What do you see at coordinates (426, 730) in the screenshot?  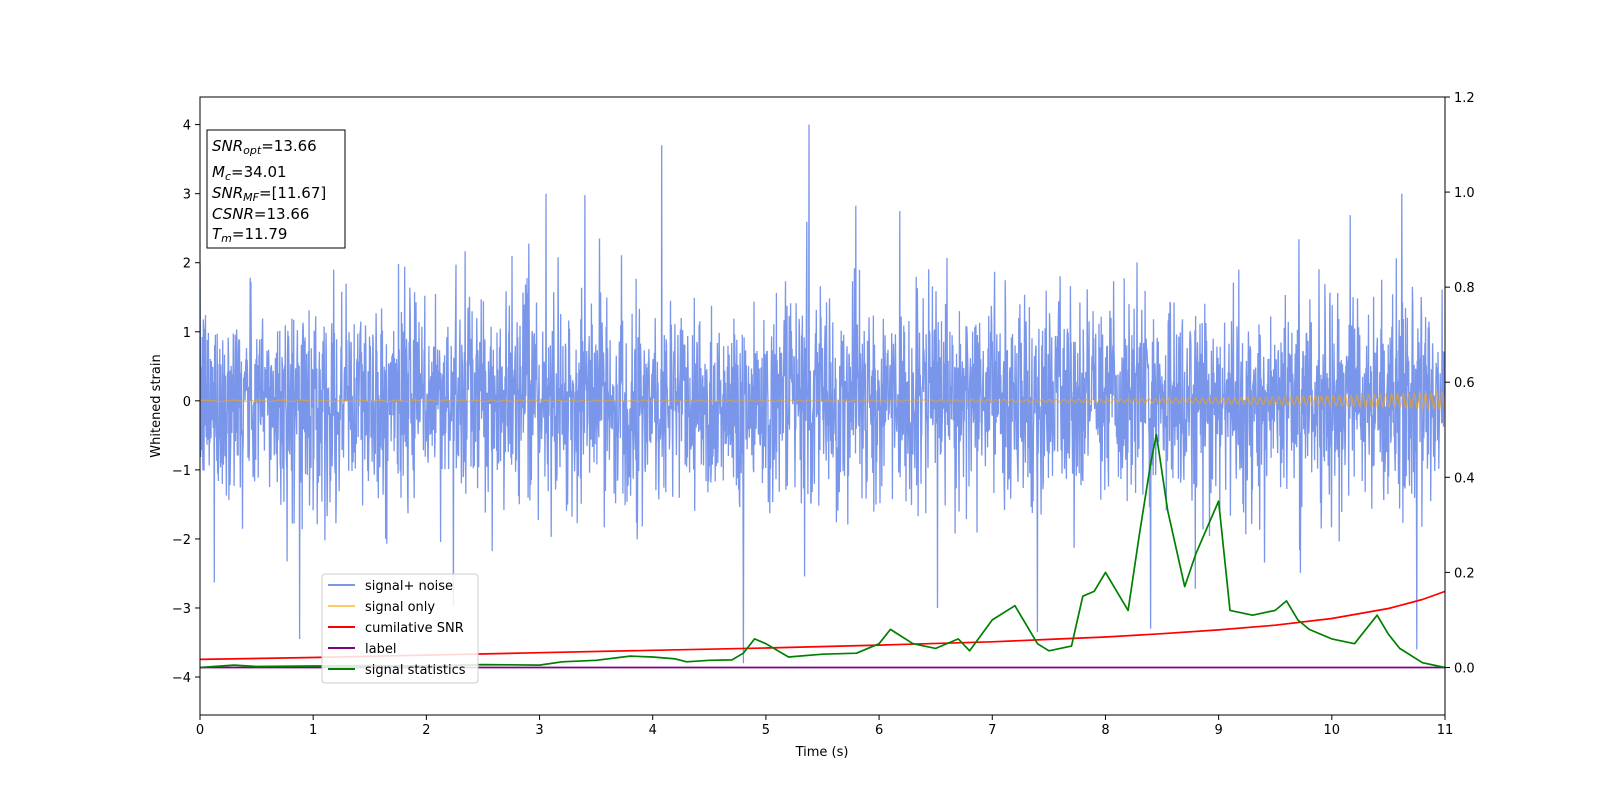 I see `x-tick-label: 2` at bounding box center [426, 730].